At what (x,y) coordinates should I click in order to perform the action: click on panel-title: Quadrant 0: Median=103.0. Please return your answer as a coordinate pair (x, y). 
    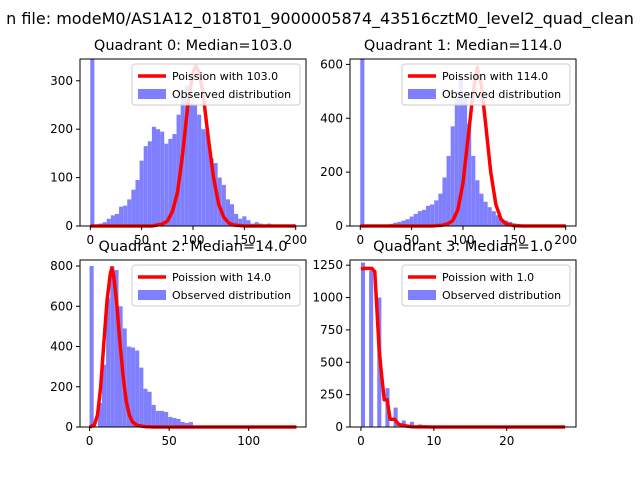
    Looking at the image, I should click on (193, 46).